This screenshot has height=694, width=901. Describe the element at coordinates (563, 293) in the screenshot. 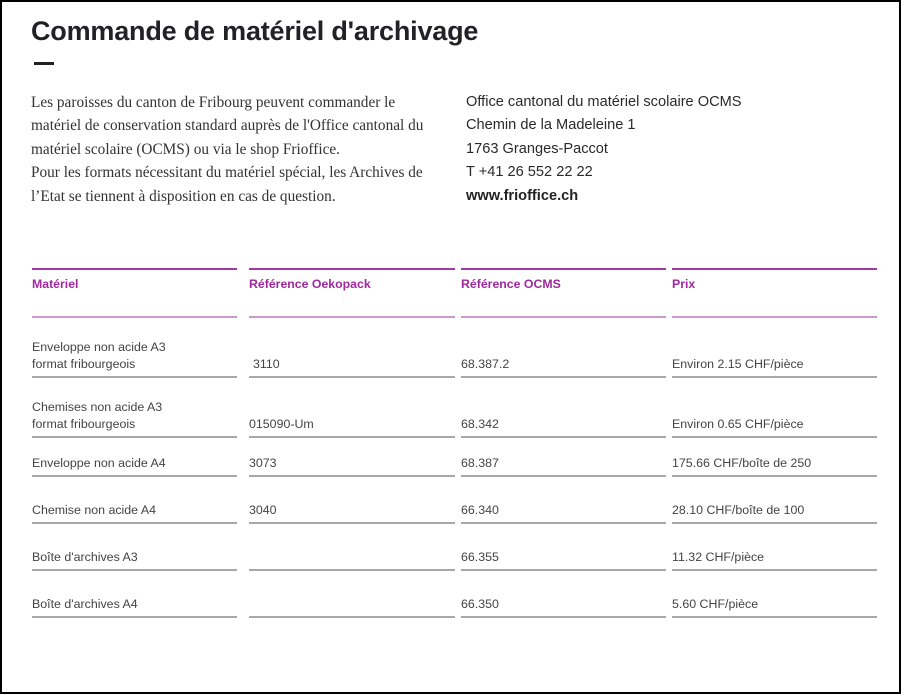

I see `header-ocms: Référence OCMS` at that location.